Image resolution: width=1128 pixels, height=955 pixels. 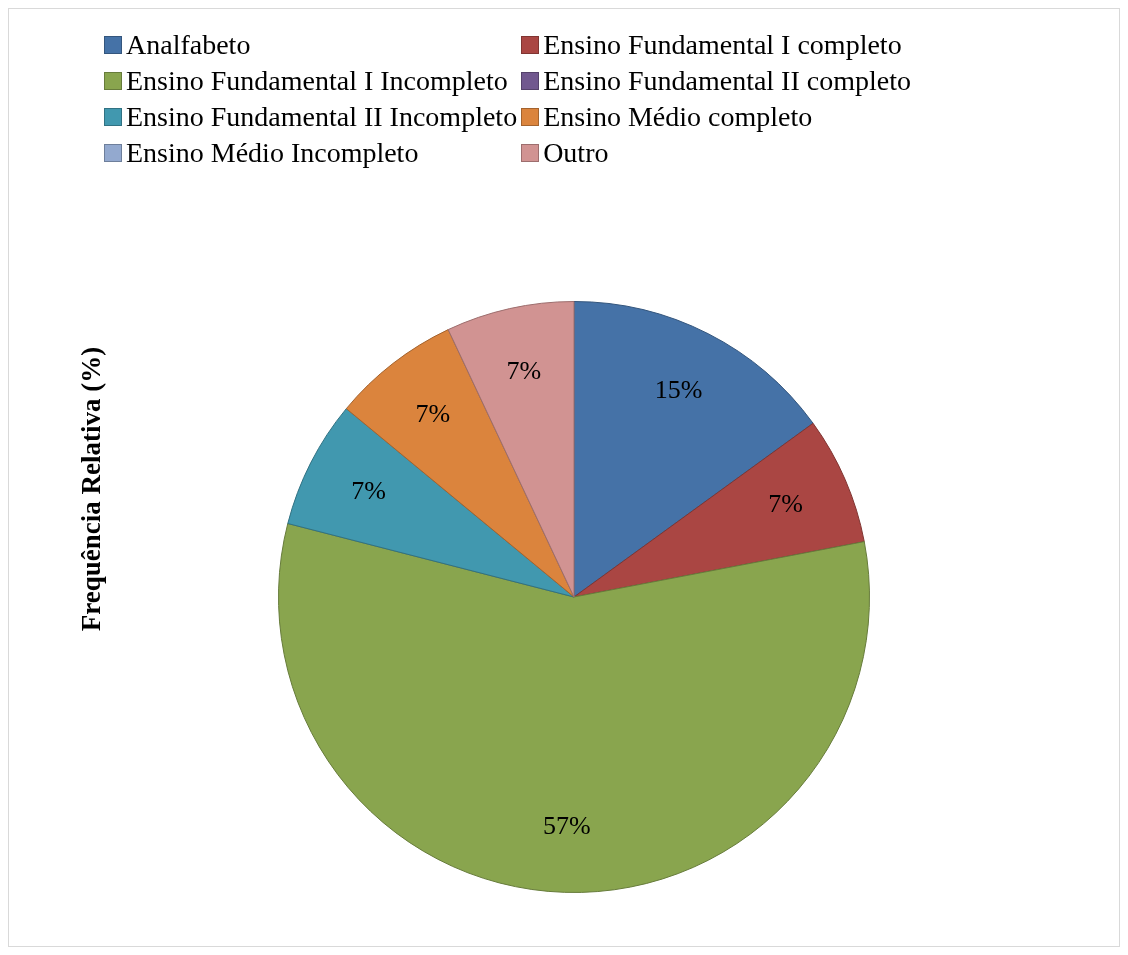 What do you see at coordinates (91, 489) in the screenshot?
I see `text: Frequência Relativa (%)` at bounding box center [91, 489].